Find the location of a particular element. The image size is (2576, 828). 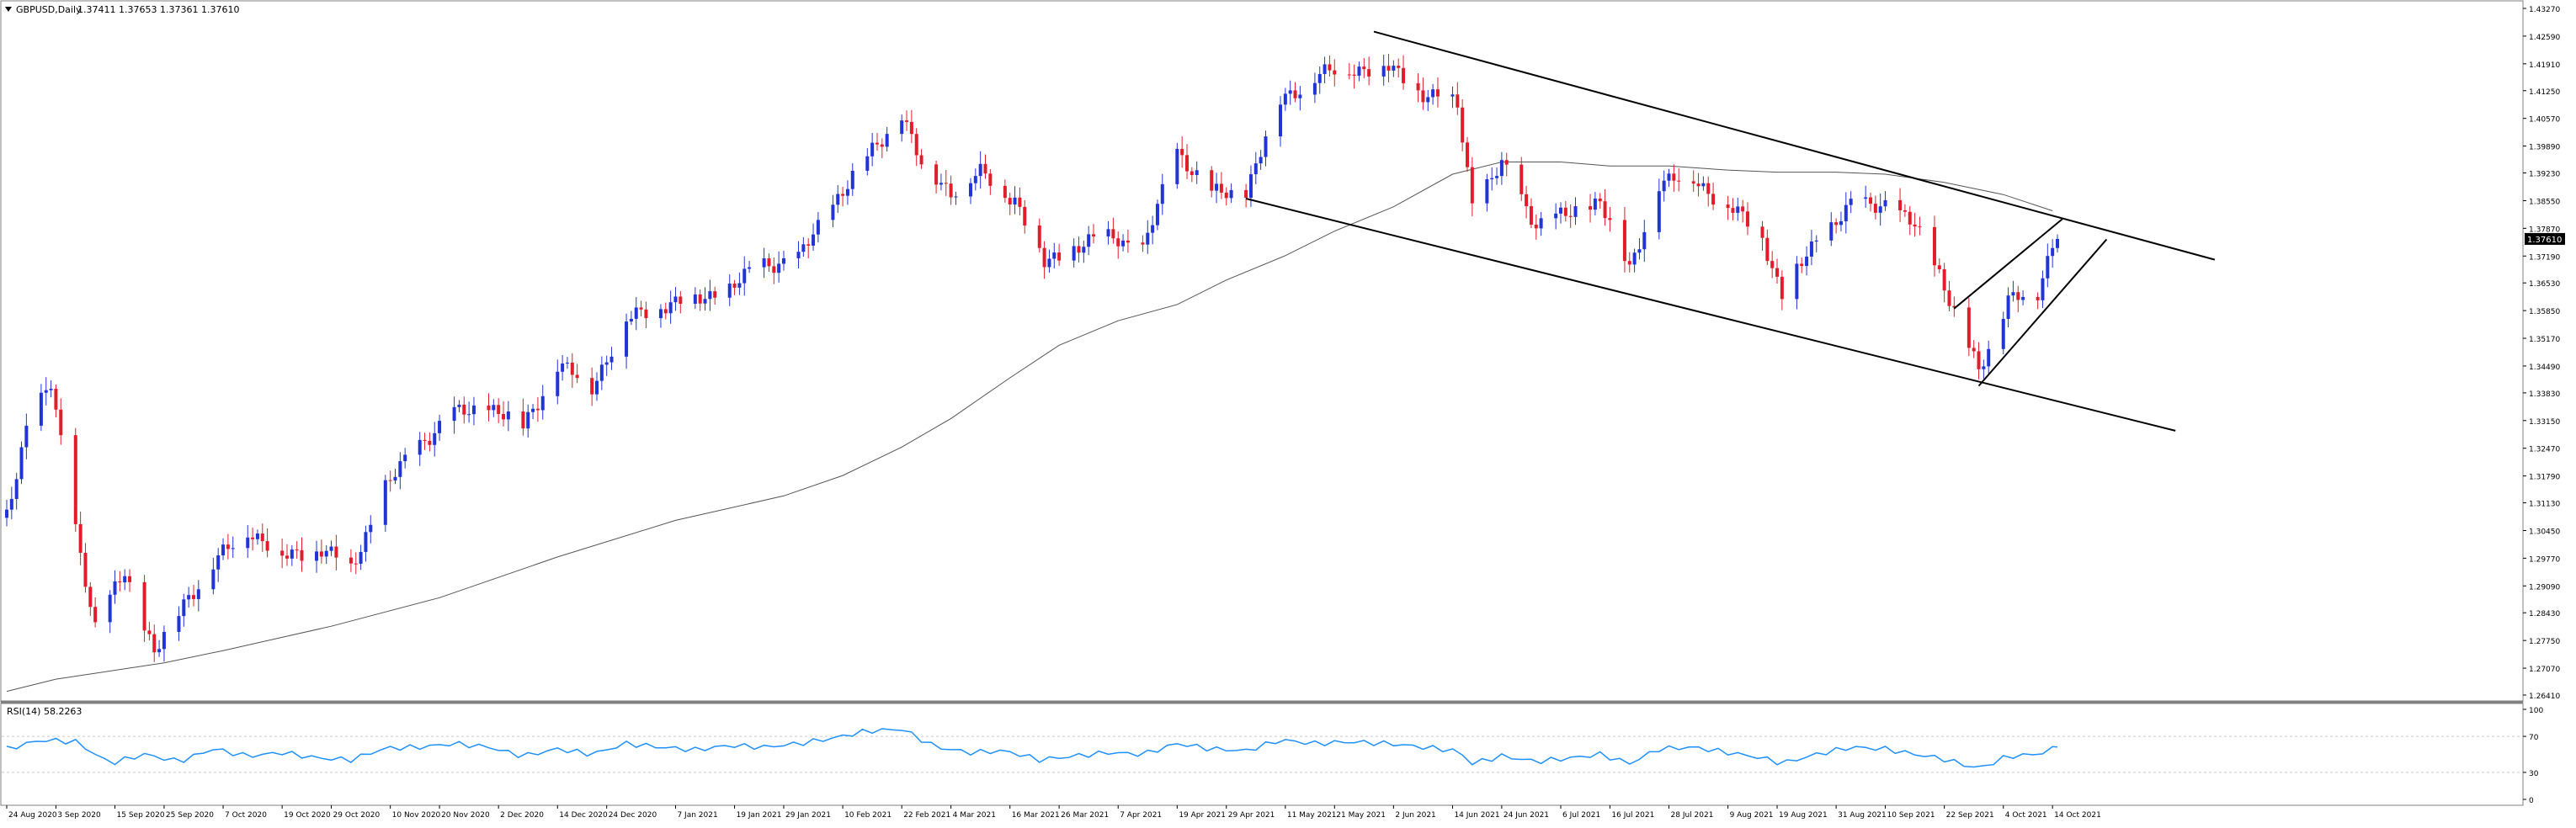

rsi-tick-label: 0 is located at coordinates (2531, 801).